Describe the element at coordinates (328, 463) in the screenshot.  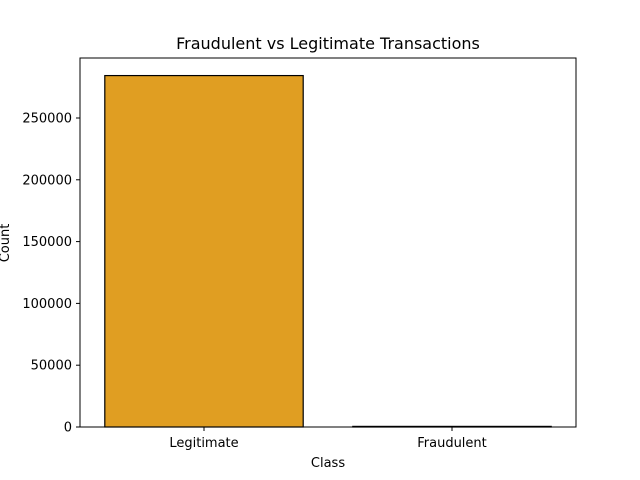
I see `x-axis-label: Class` at that location.